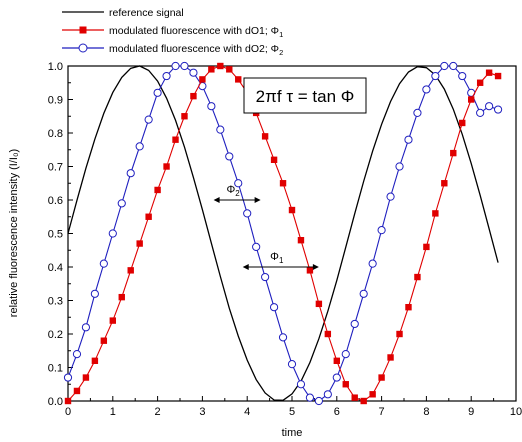 The width and height of the screenshot is (522, 442). What do you see at coordinates (348, 96) in the screenshot?
I see `formula-phi: Φ` at bounding box center [348, 96].